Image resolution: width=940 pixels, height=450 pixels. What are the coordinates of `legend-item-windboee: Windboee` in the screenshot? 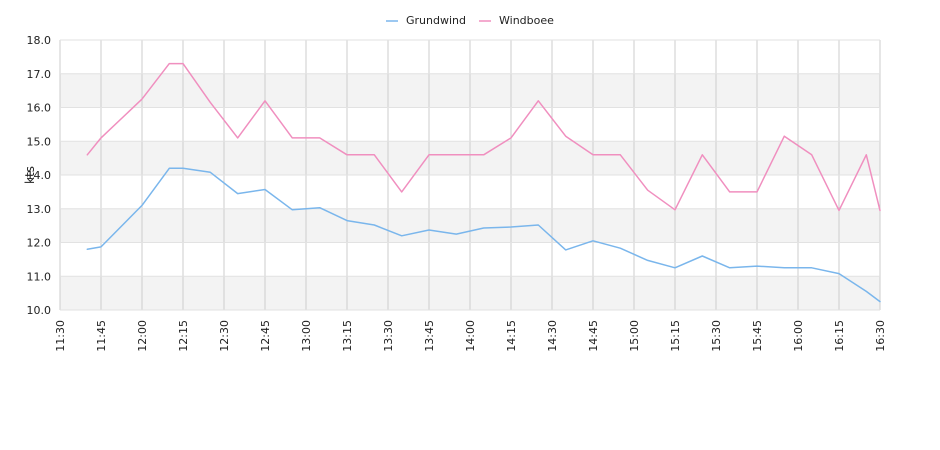 It's located at (516, 20).